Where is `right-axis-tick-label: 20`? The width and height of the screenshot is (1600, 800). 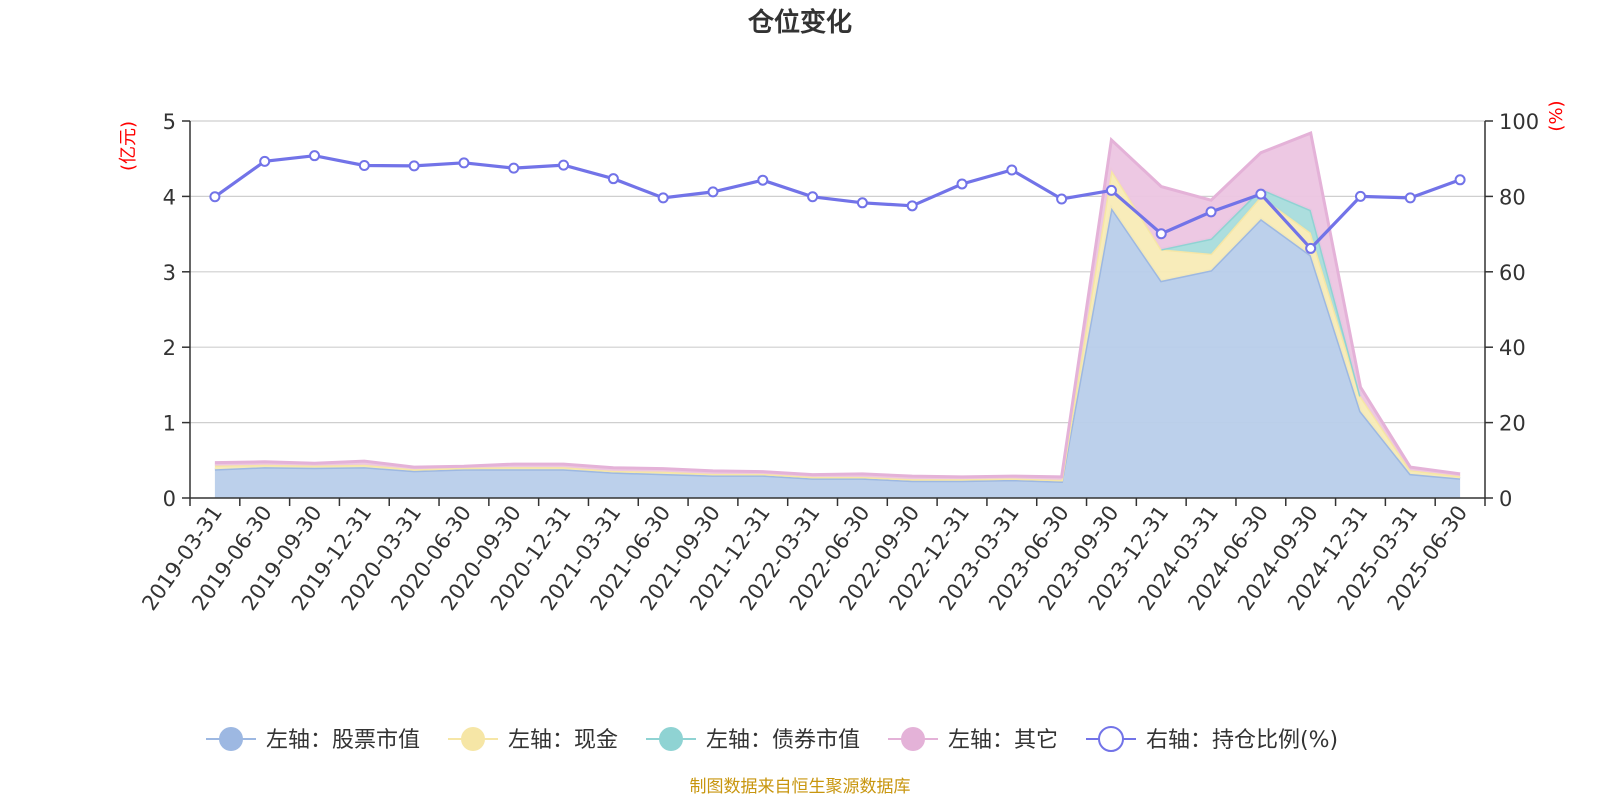 right-axis-tick-label: 20 is located at coordinates (1512, 424).